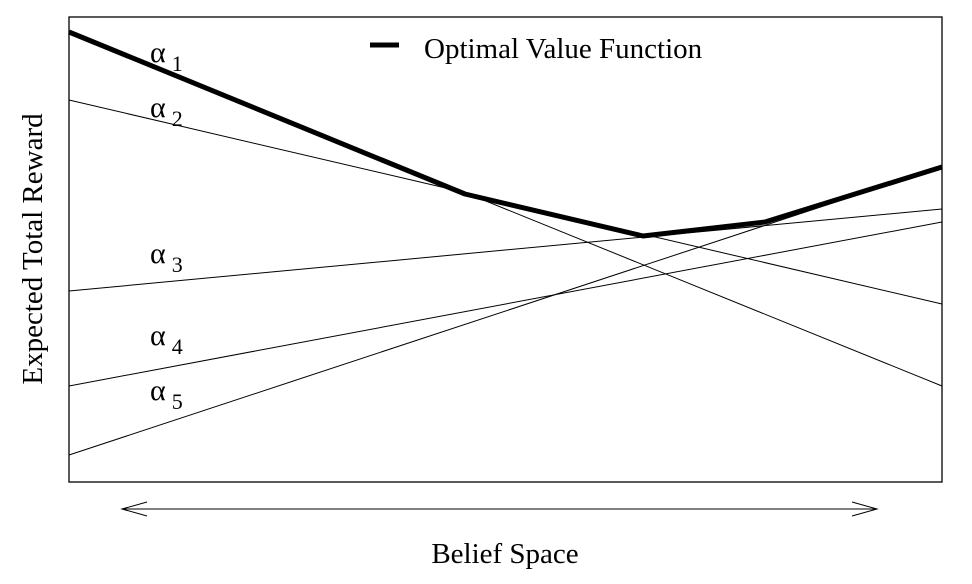 The image size is (972, 584). What do you see at coordinates (504, 554) in the screenshot?
I see `x-axis-label: Belief Space` at bounding box center [504, 554].